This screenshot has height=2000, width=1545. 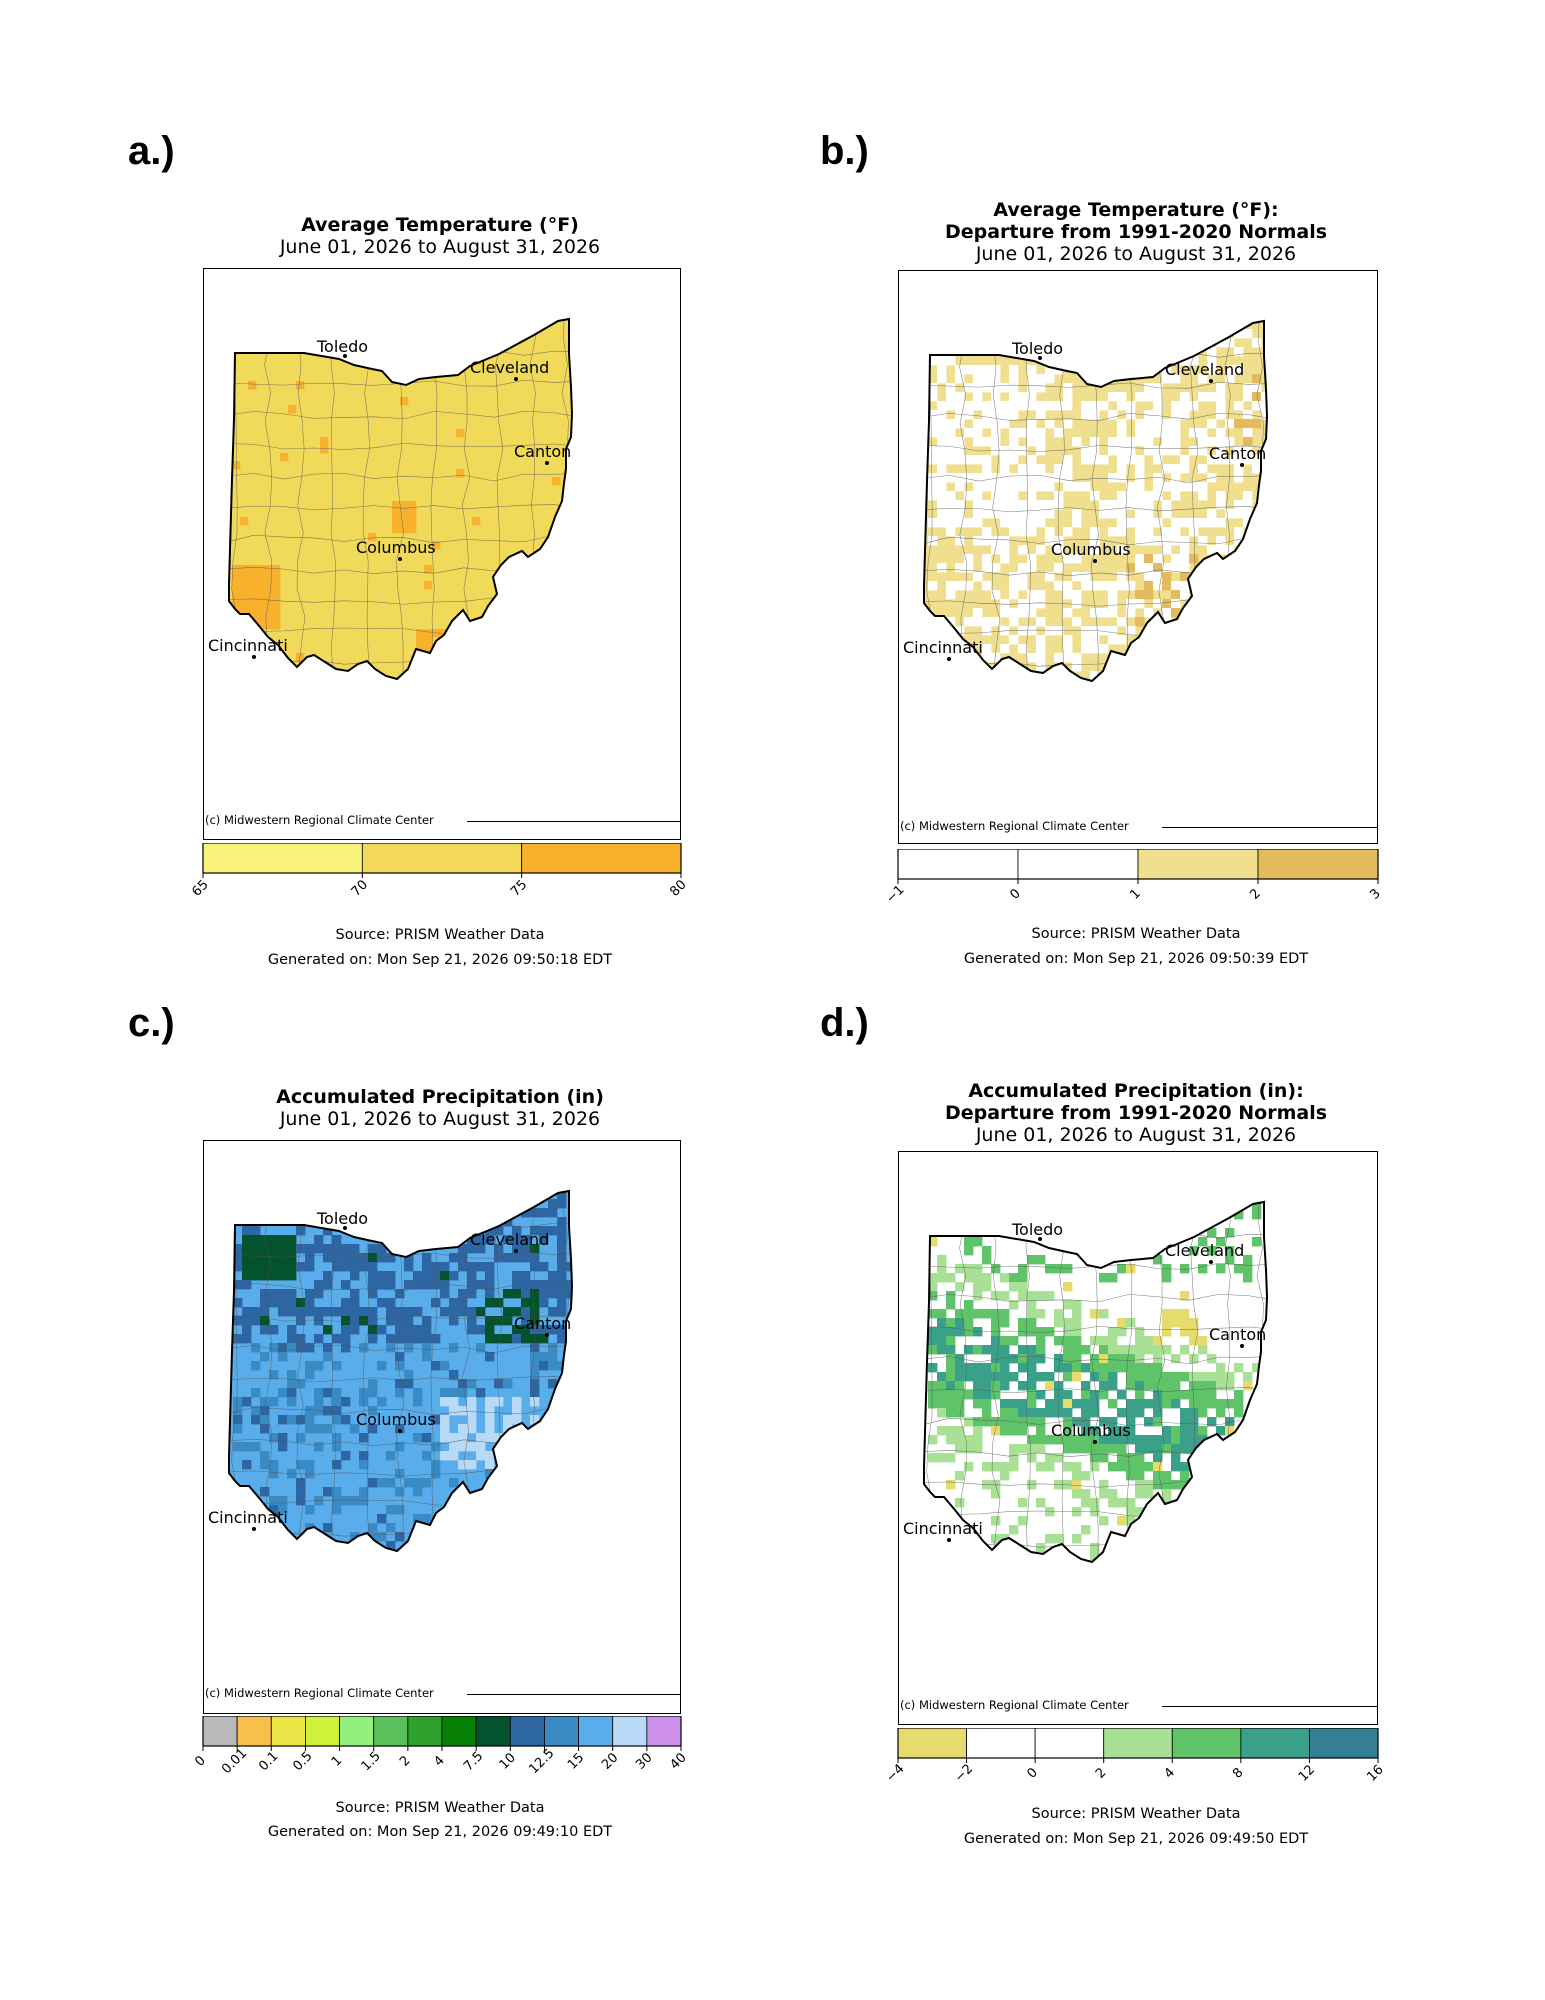 What do you see at coordinates (1032, 1773) in the screenshot?
I see `colorbar-tick-label: 0` at bounding box center [1032, 1773].